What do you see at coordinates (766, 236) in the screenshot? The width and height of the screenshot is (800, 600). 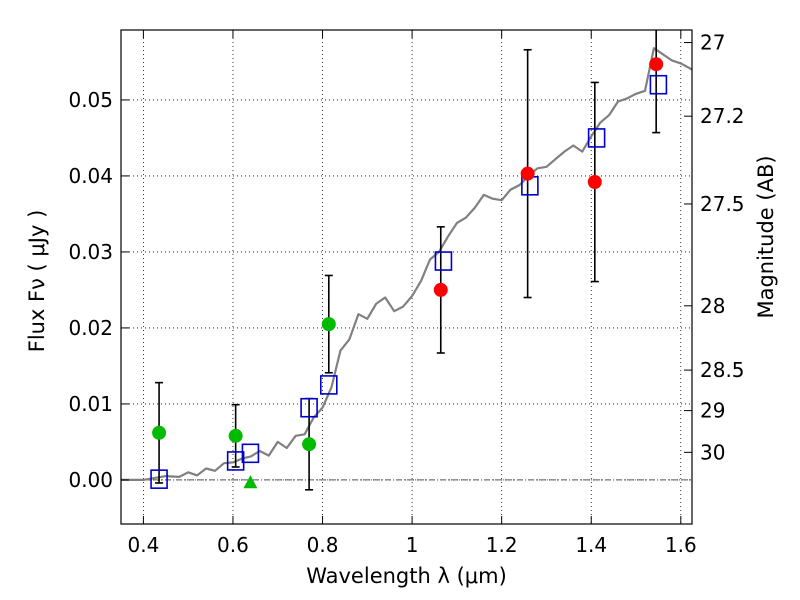 I see `right-y-axis-label: Magnitude (AB)` at bounding box center [766, 236].